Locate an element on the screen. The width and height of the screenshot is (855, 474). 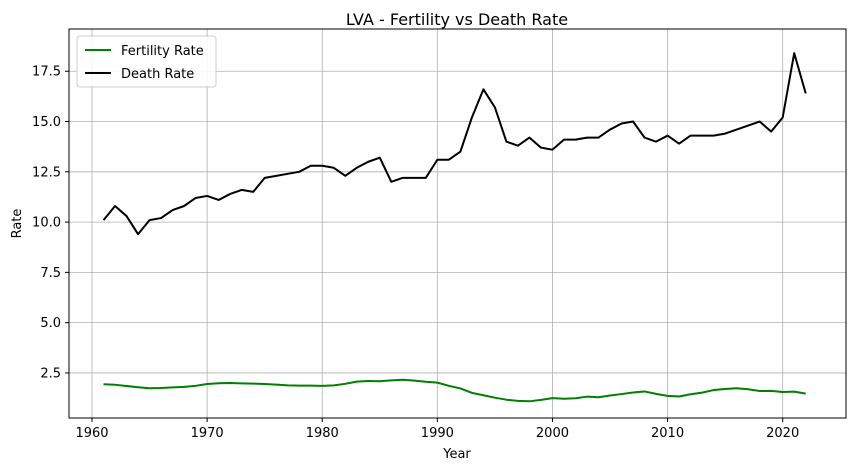
y-axis-label: Rate is located at coordinates (17, 224).